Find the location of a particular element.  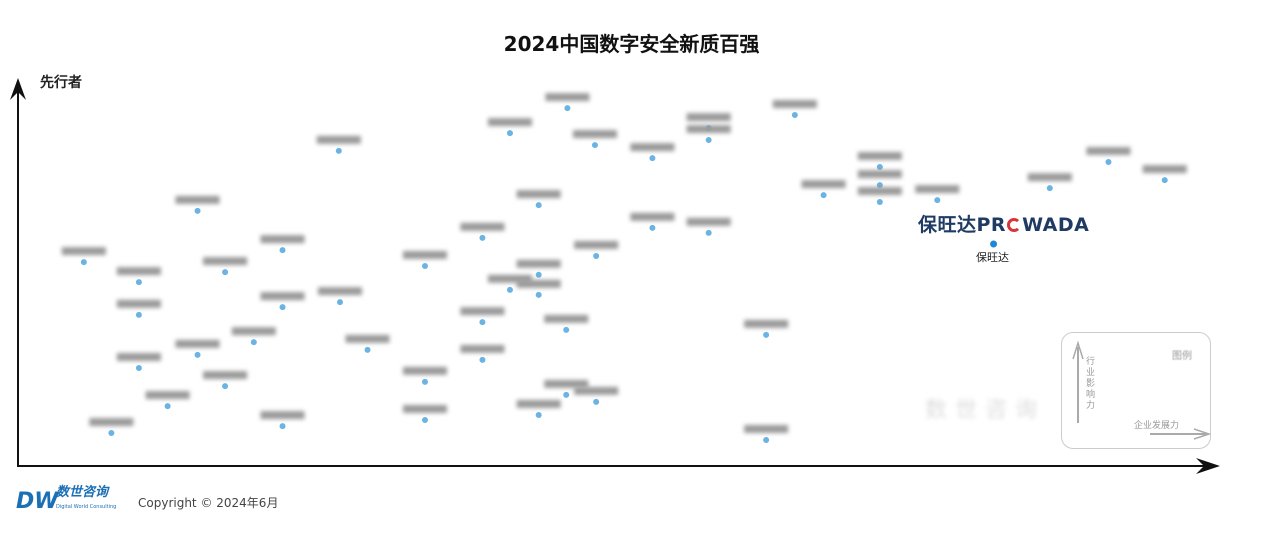

dw-logo-en: Digital World Consulting is located at coordinates (86, 507).